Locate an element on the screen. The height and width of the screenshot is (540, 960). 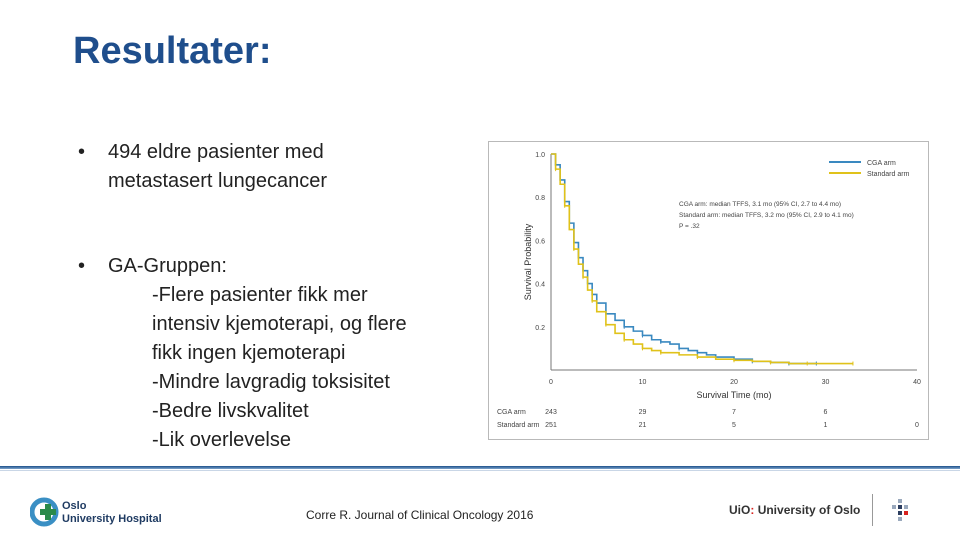
sub-item: -Mindre lavgradig toksisitet is located at coordinates (271, 382).